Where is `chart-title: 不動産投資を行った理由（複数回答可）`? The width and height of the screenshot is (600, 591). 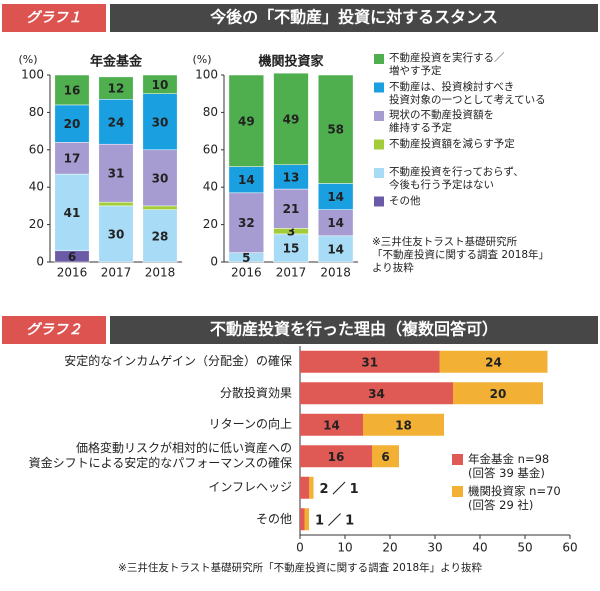
chart-title: 不動産投資を行った理由（複数回答可） is located at coordinates (354, 329).